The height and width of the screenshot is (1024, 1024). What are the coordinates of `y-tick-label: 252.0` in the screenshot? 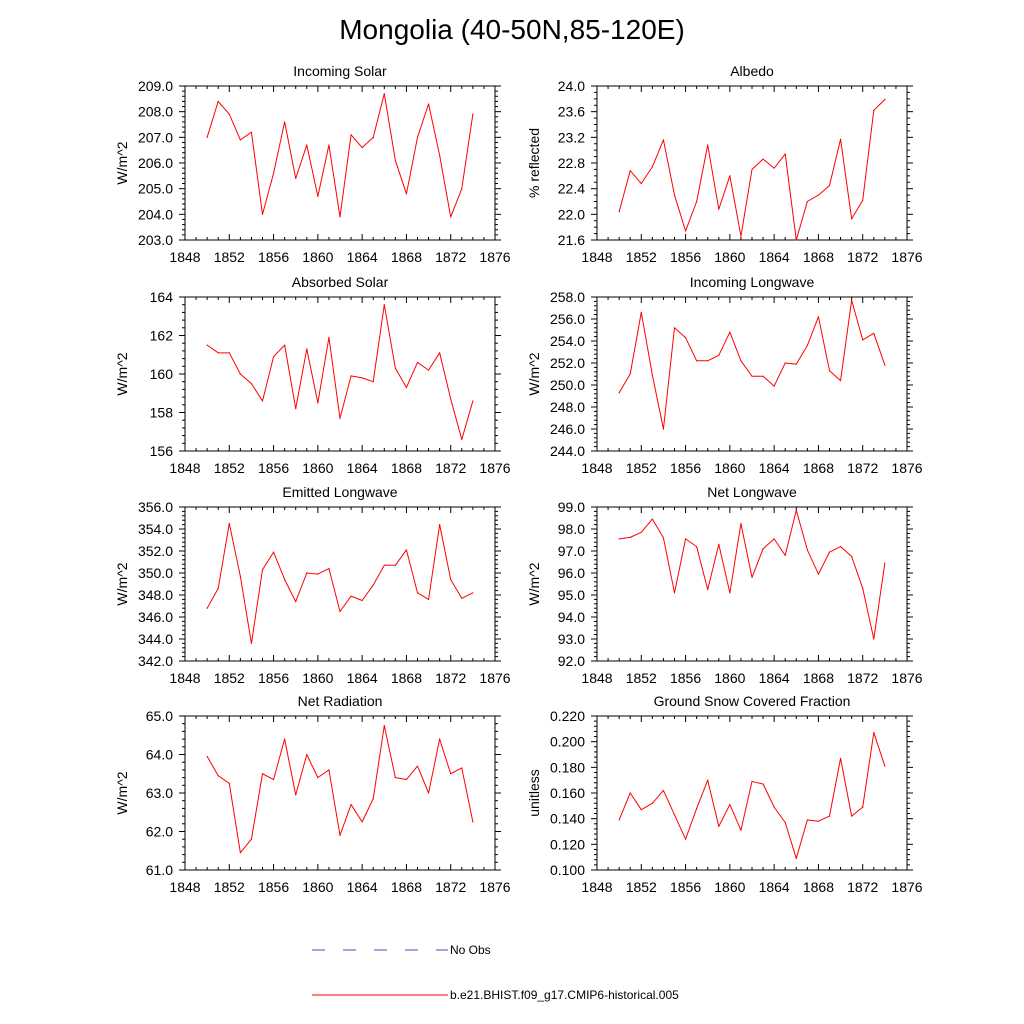 It's located at (567, 363).